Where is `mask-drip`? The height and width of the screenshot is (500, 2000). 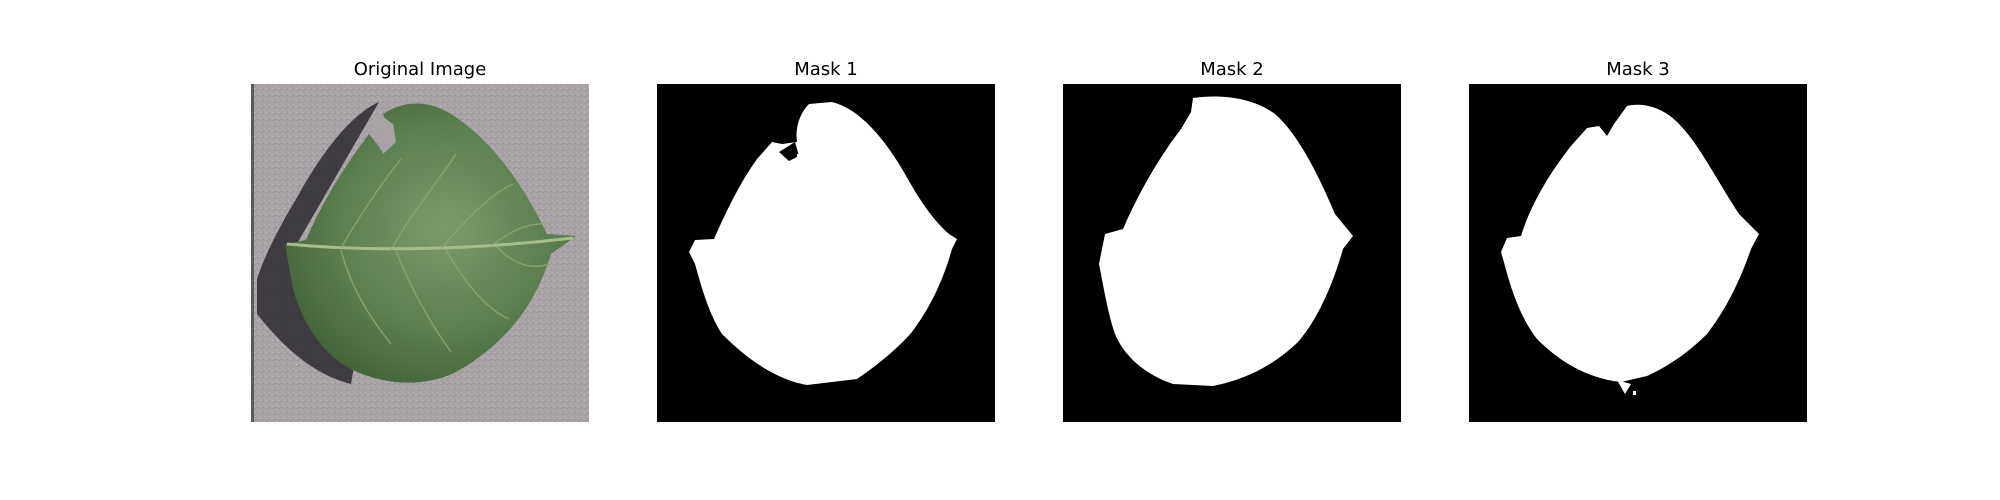
mask-drip is located at coordinates (1624, 387).